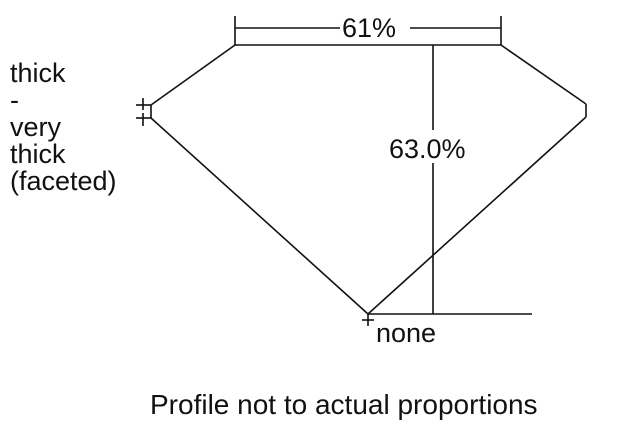 The height and width of the screenshot is (430, 640). Describe the element at coordinates (36, 127) in the screenshot. I see `girdle-label-line: very` at that location.